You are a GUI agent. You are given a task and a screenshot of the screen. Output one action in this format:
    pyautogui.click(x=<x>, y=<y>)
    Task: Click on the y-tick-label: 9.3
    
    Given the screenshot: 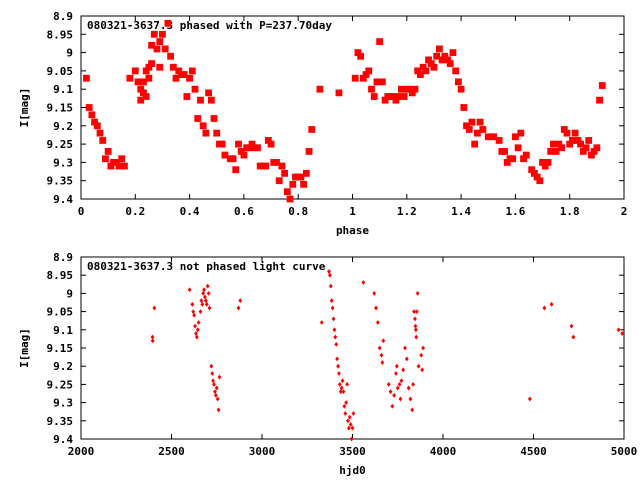 What is the action you would take?
    pyautogui.click(x=63, y=162)
    